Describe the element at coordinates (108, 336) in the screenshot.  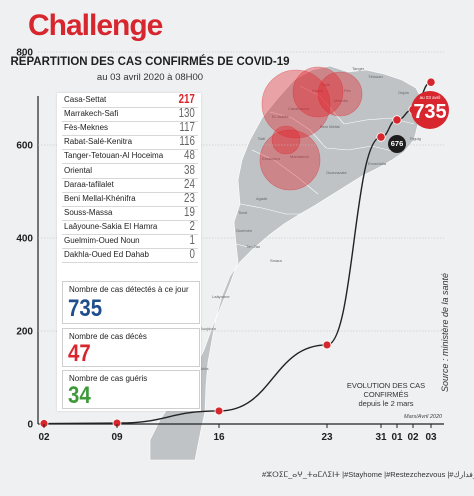
I see `deaths-label: Nombre de cas décès` at that location.